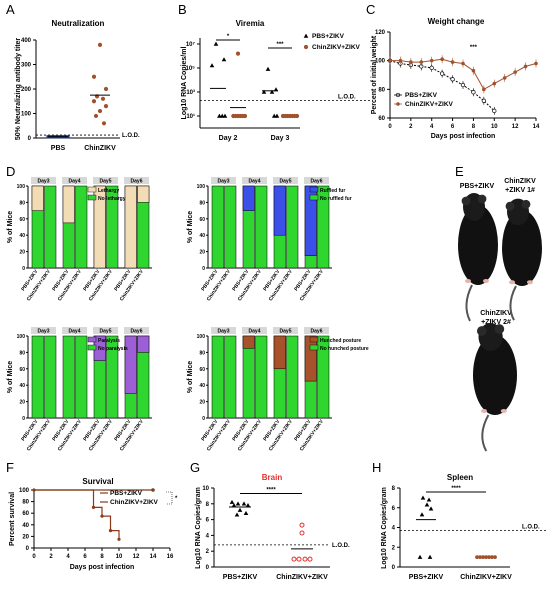  Describe the element at coordinates (515, 127) in the screenshot. I see `x-tick-label: 12` at that location.